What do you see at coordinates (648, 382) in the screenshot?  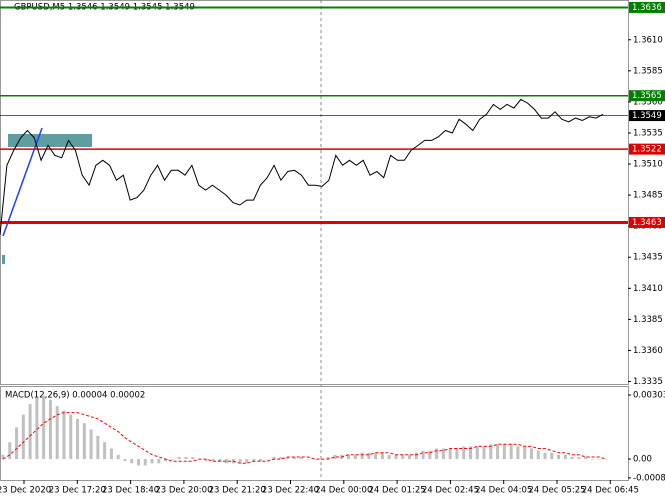 I see `y-tick-label: 1.3335` at bounding box center [648, 382].